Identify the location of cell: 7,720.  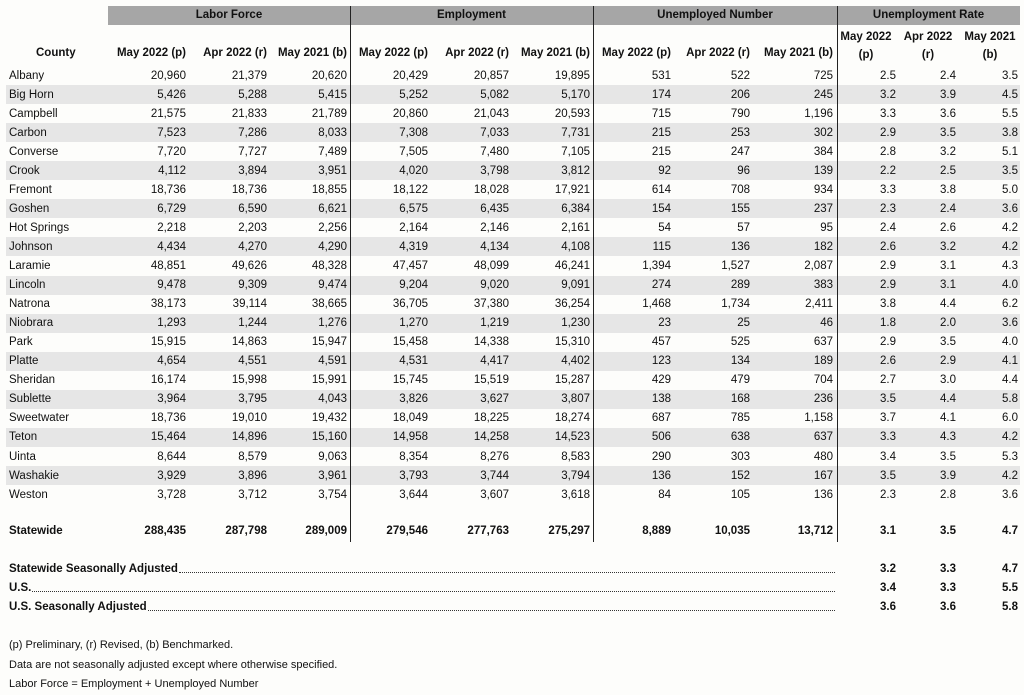
(171, 151).